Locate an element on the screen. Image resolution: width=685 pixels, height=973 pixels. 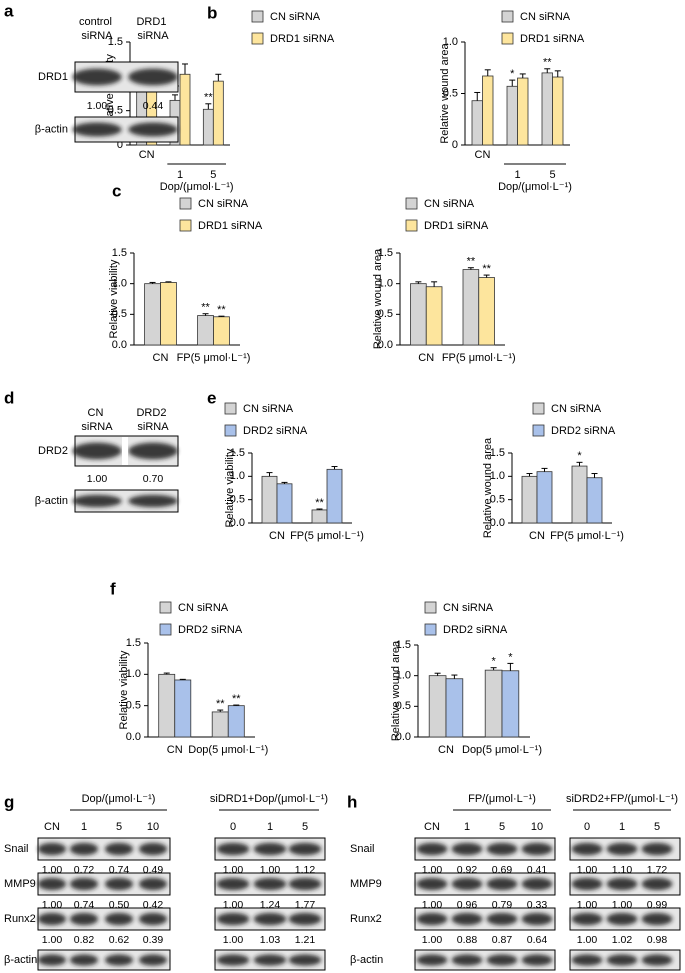
legend-label: DRD1 siRNA is located at coordinates (230, 226).